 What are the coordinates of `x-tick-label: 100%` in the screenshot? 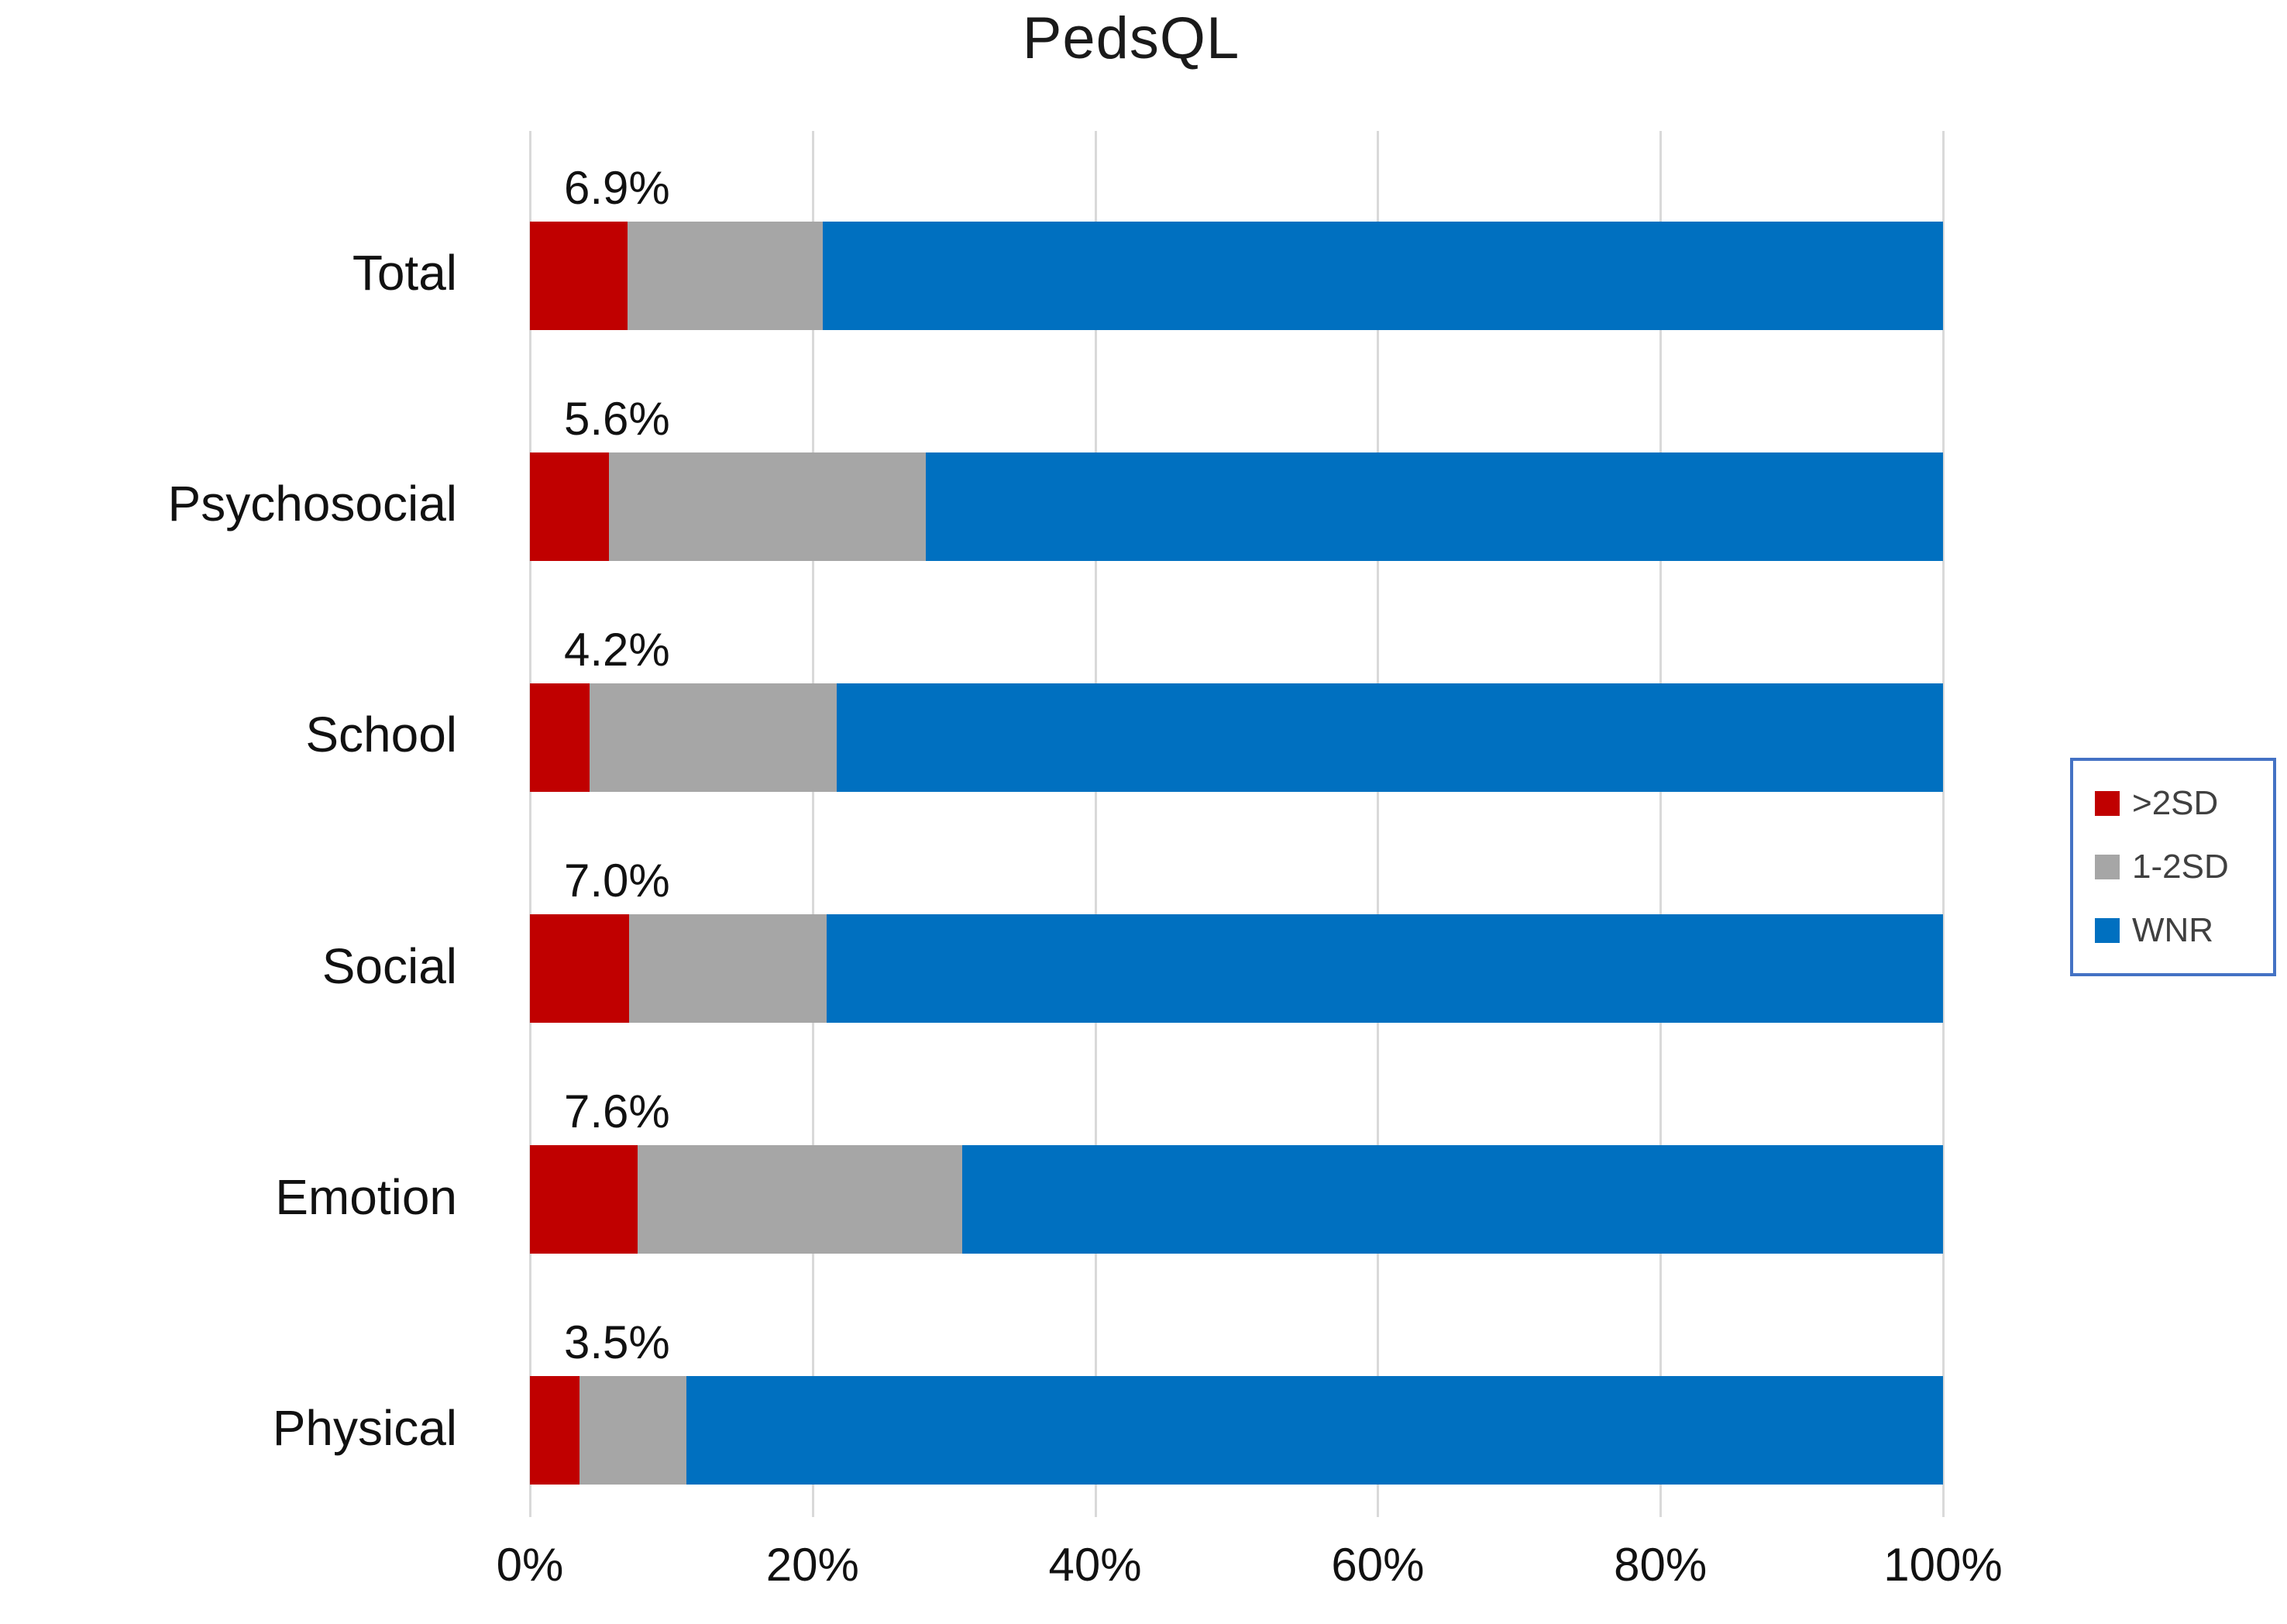 It's located at (1943, 1565).